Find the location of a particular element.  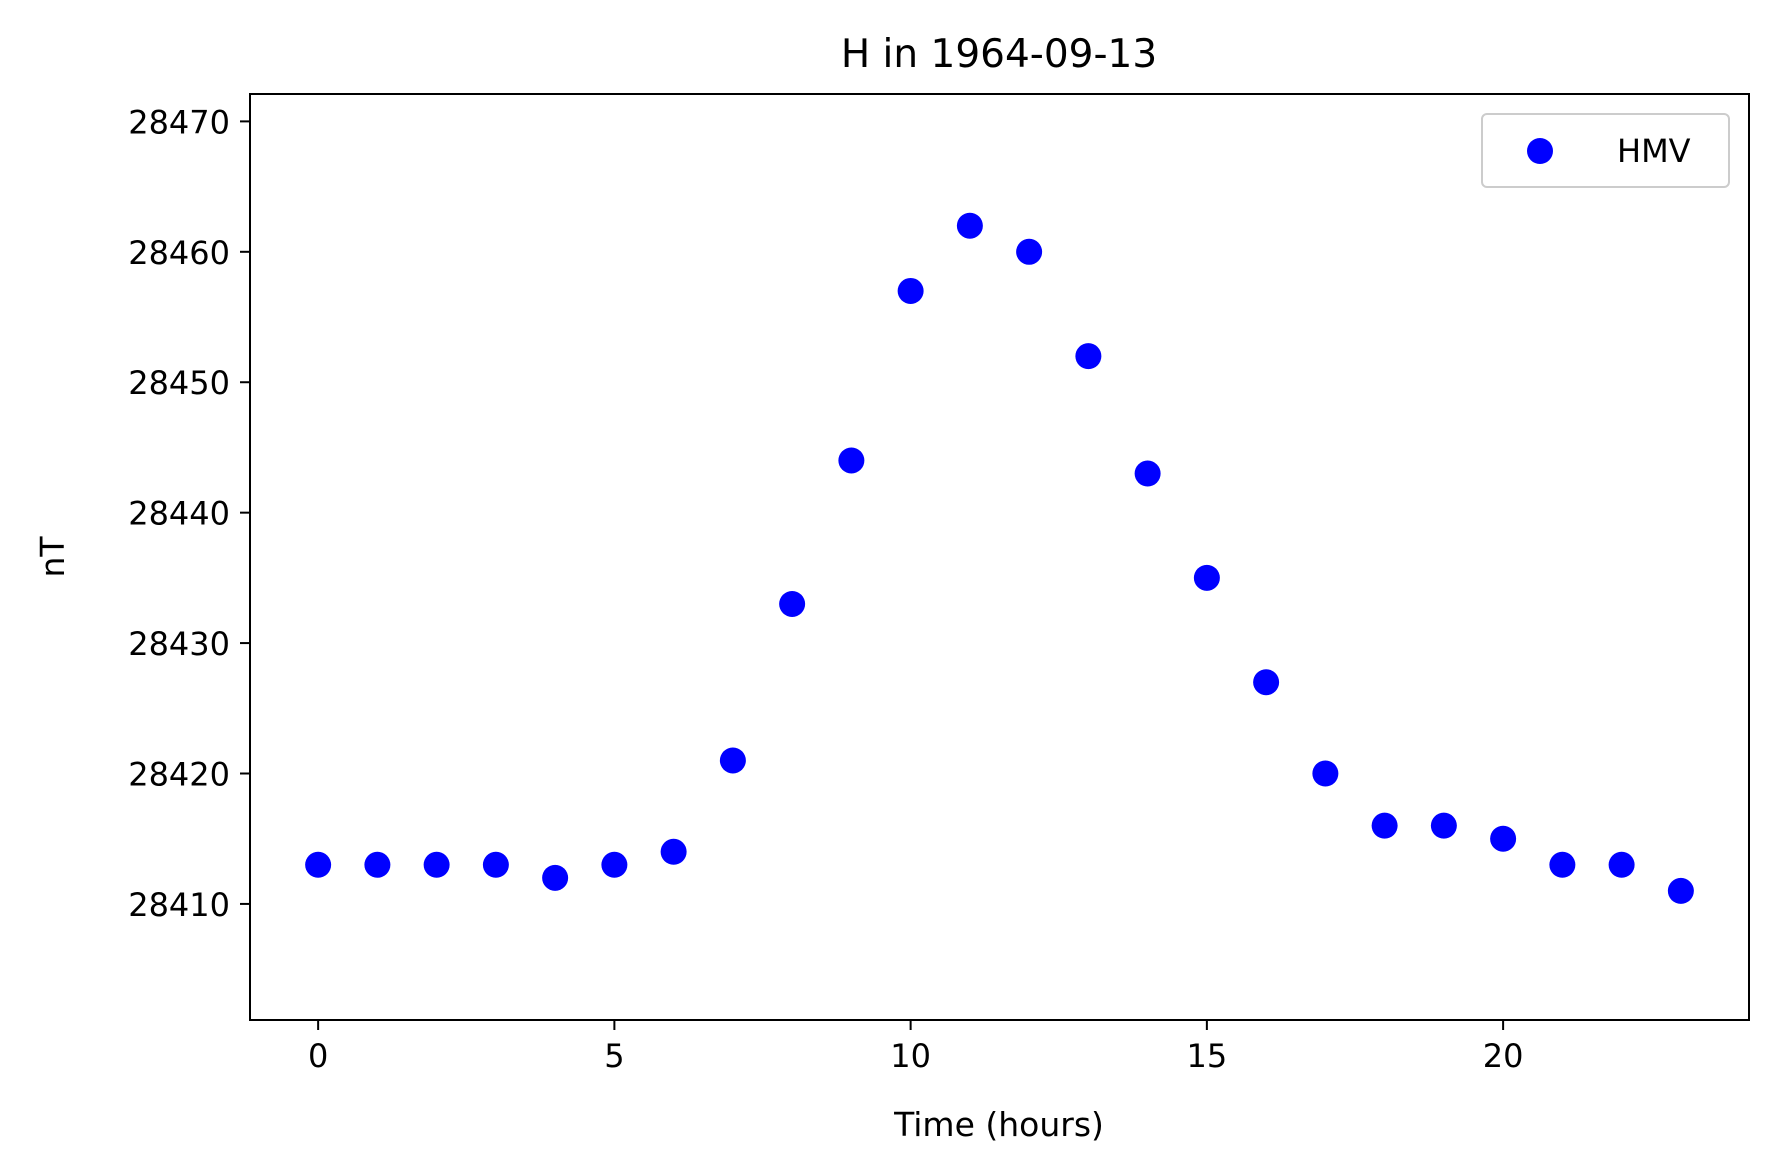

x-axis-label: Time (hours) is located at coordinates (998, 1124).